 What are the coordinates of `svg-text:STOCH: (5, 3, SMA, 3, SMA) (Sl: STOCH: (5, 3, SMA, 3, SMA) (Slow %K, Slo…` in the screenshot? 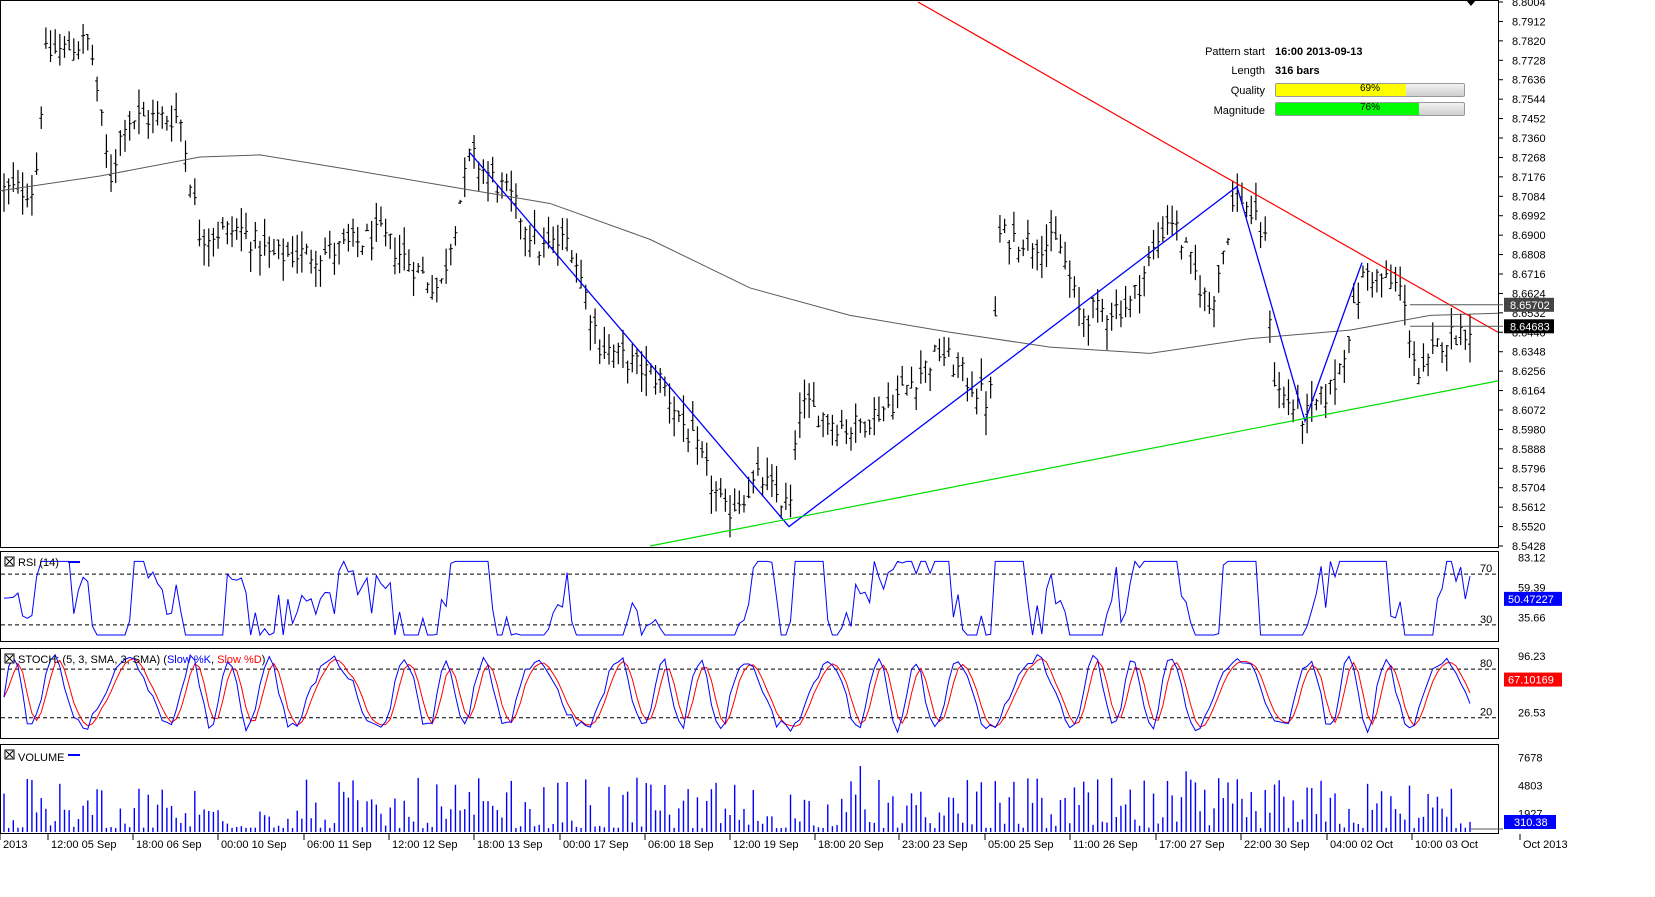 It's located at (141, 660).